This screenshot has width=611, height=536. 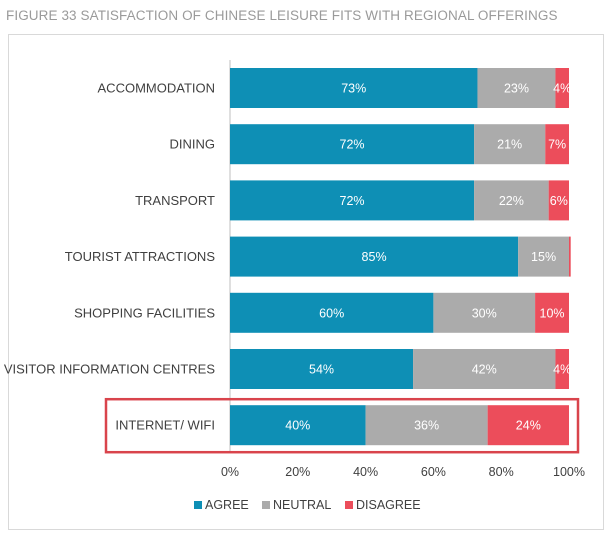 I want to click on category-label: SHOPPING FACILITIES, so click(x=144, y=312).